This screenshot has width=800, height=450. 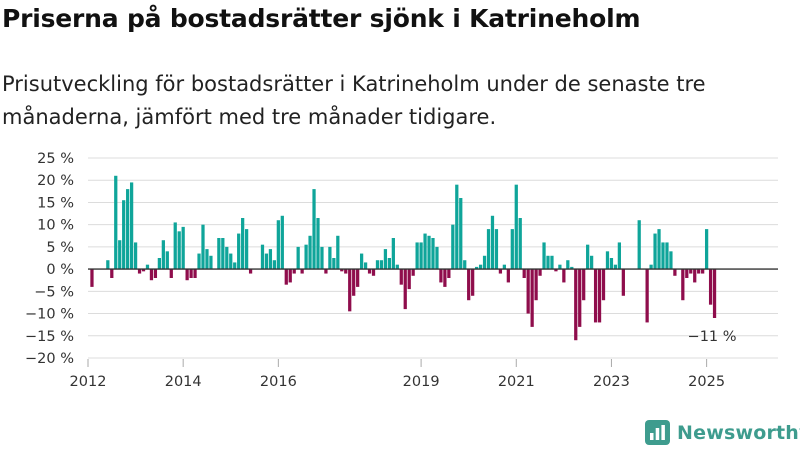 What do you see at coordinates (55, 159) in the screenshot?
I see `y-tick-label: 25 %` at bounding box center [55, 159].